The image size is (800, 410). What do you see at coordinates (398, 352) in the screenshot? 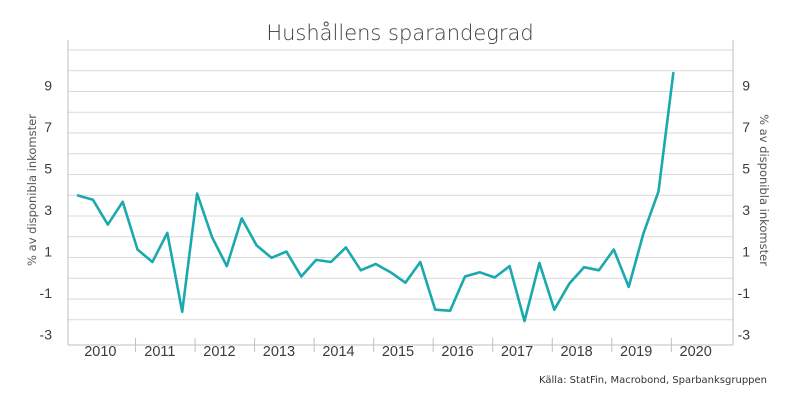
I see `x-tick-label: 2015` at bounding box center [398, 352].